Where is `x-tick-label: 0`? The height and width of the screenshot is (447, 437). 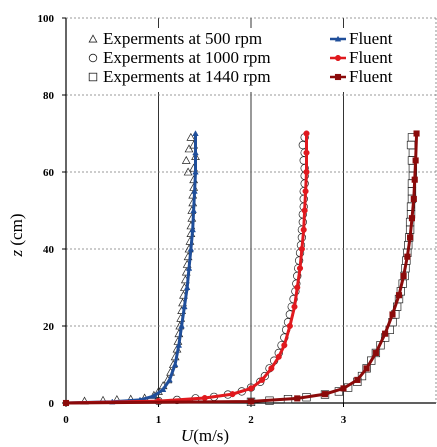 x-tick-label: 0 is located at coordinates (66, 420).